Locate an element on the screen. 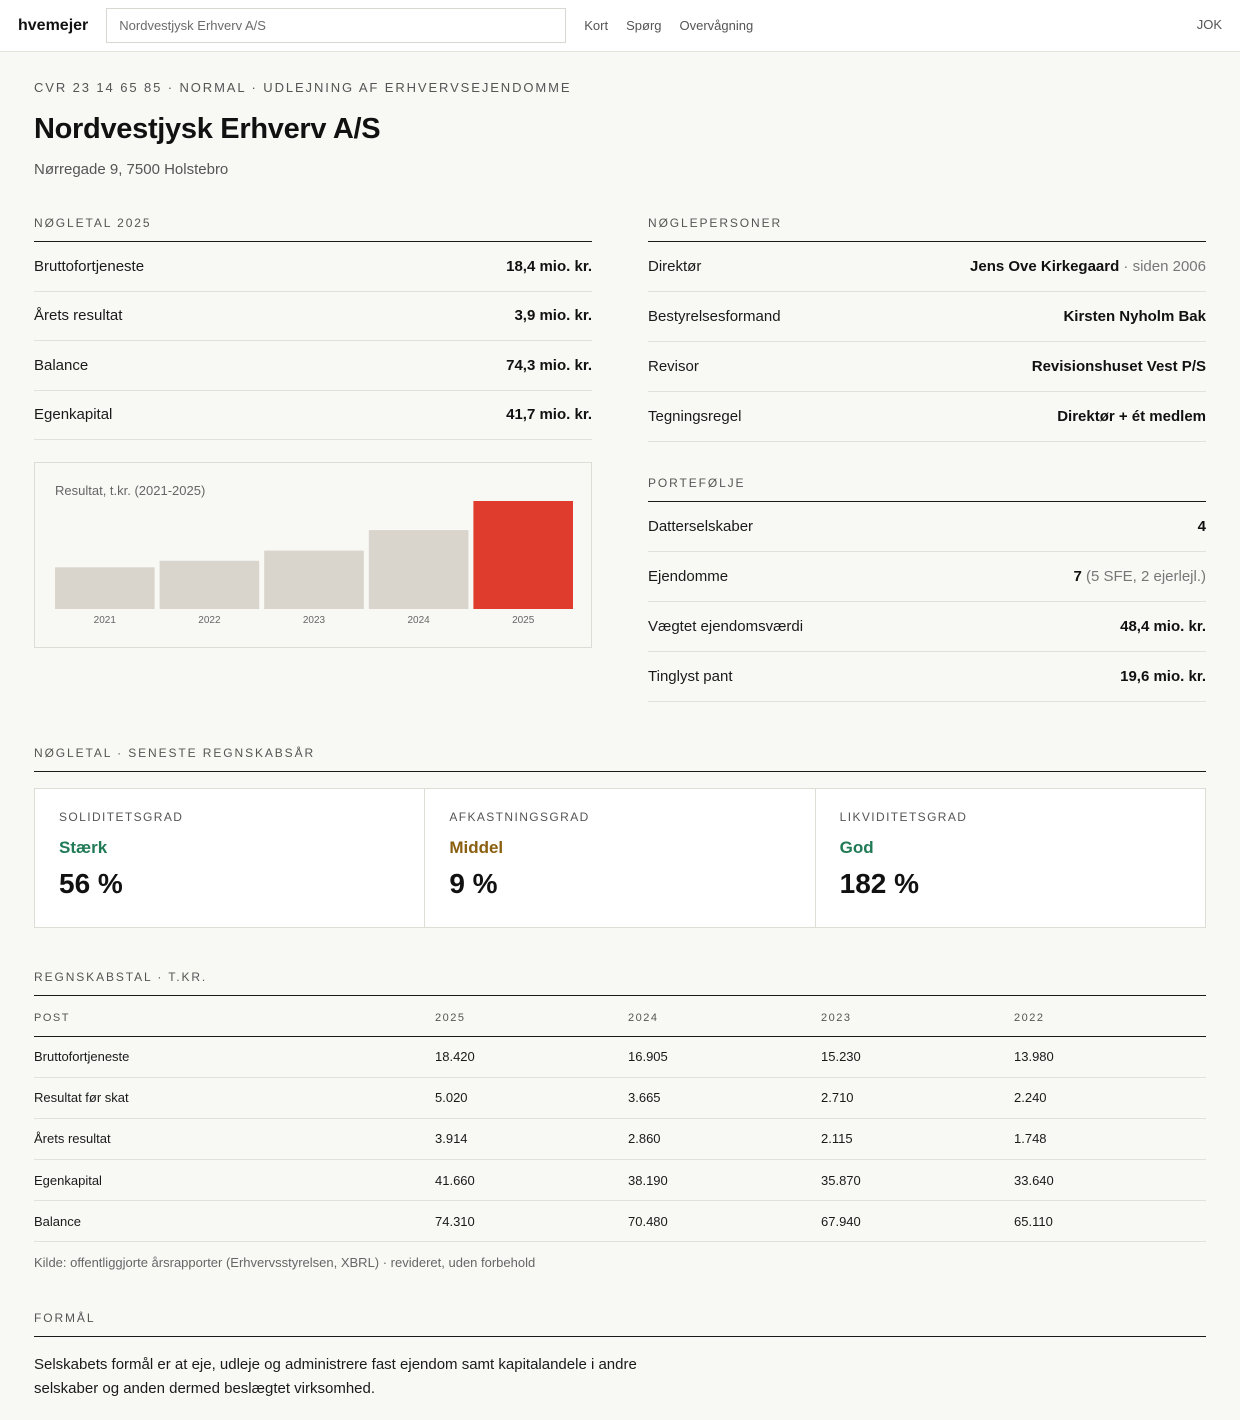  person-name: Kirsten Nyholm Bak is located at coordinates (1134, 316).